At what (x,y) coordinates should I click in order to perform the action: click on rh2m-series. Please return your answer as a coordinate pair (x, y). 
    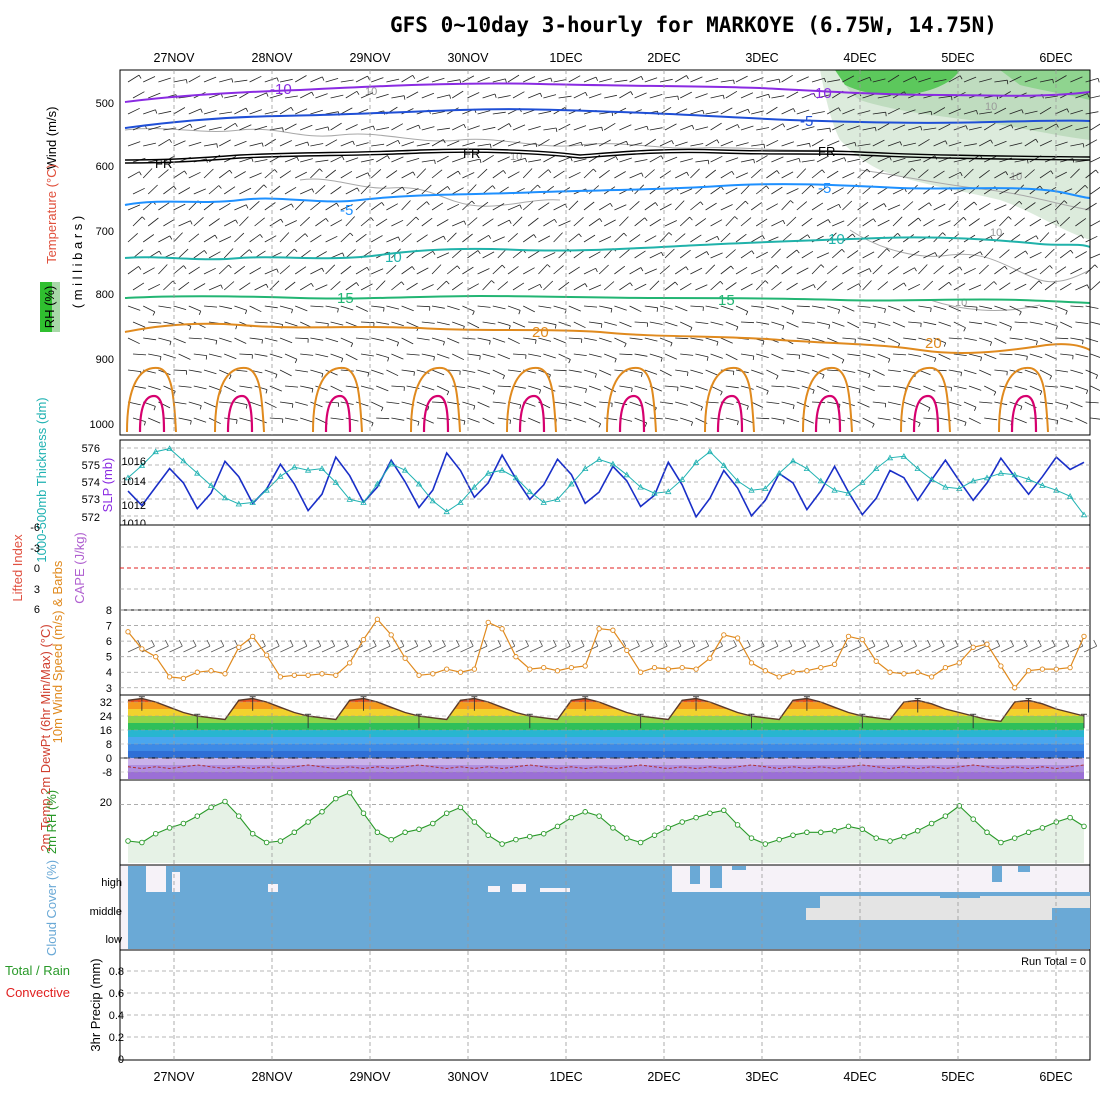
    Looking at the image, I should click on (606, 826).